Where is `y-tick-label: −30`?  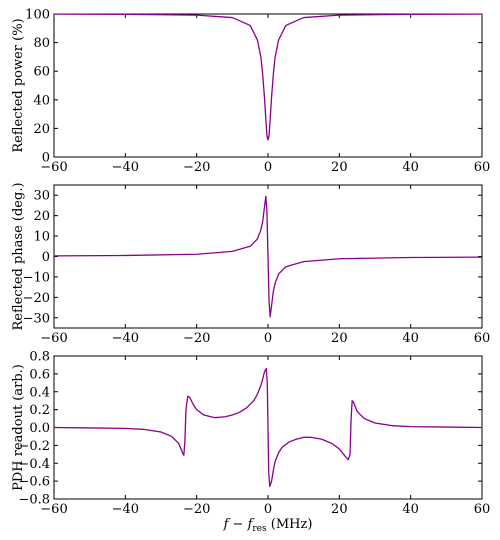
y-tick-label: −30 is located at coordinates (36, 318).